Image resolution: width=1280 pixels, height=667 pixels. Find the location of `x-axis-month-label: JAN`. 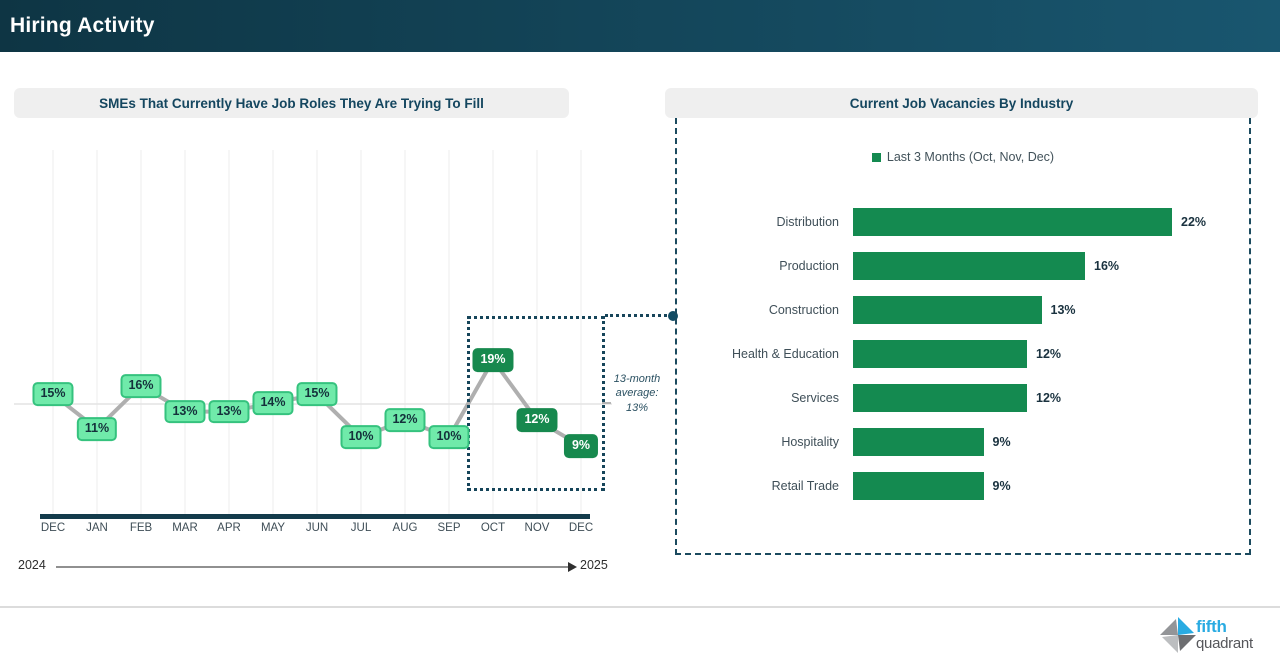

x-axis-month-label: JAN is located at coordinates (97, 528).